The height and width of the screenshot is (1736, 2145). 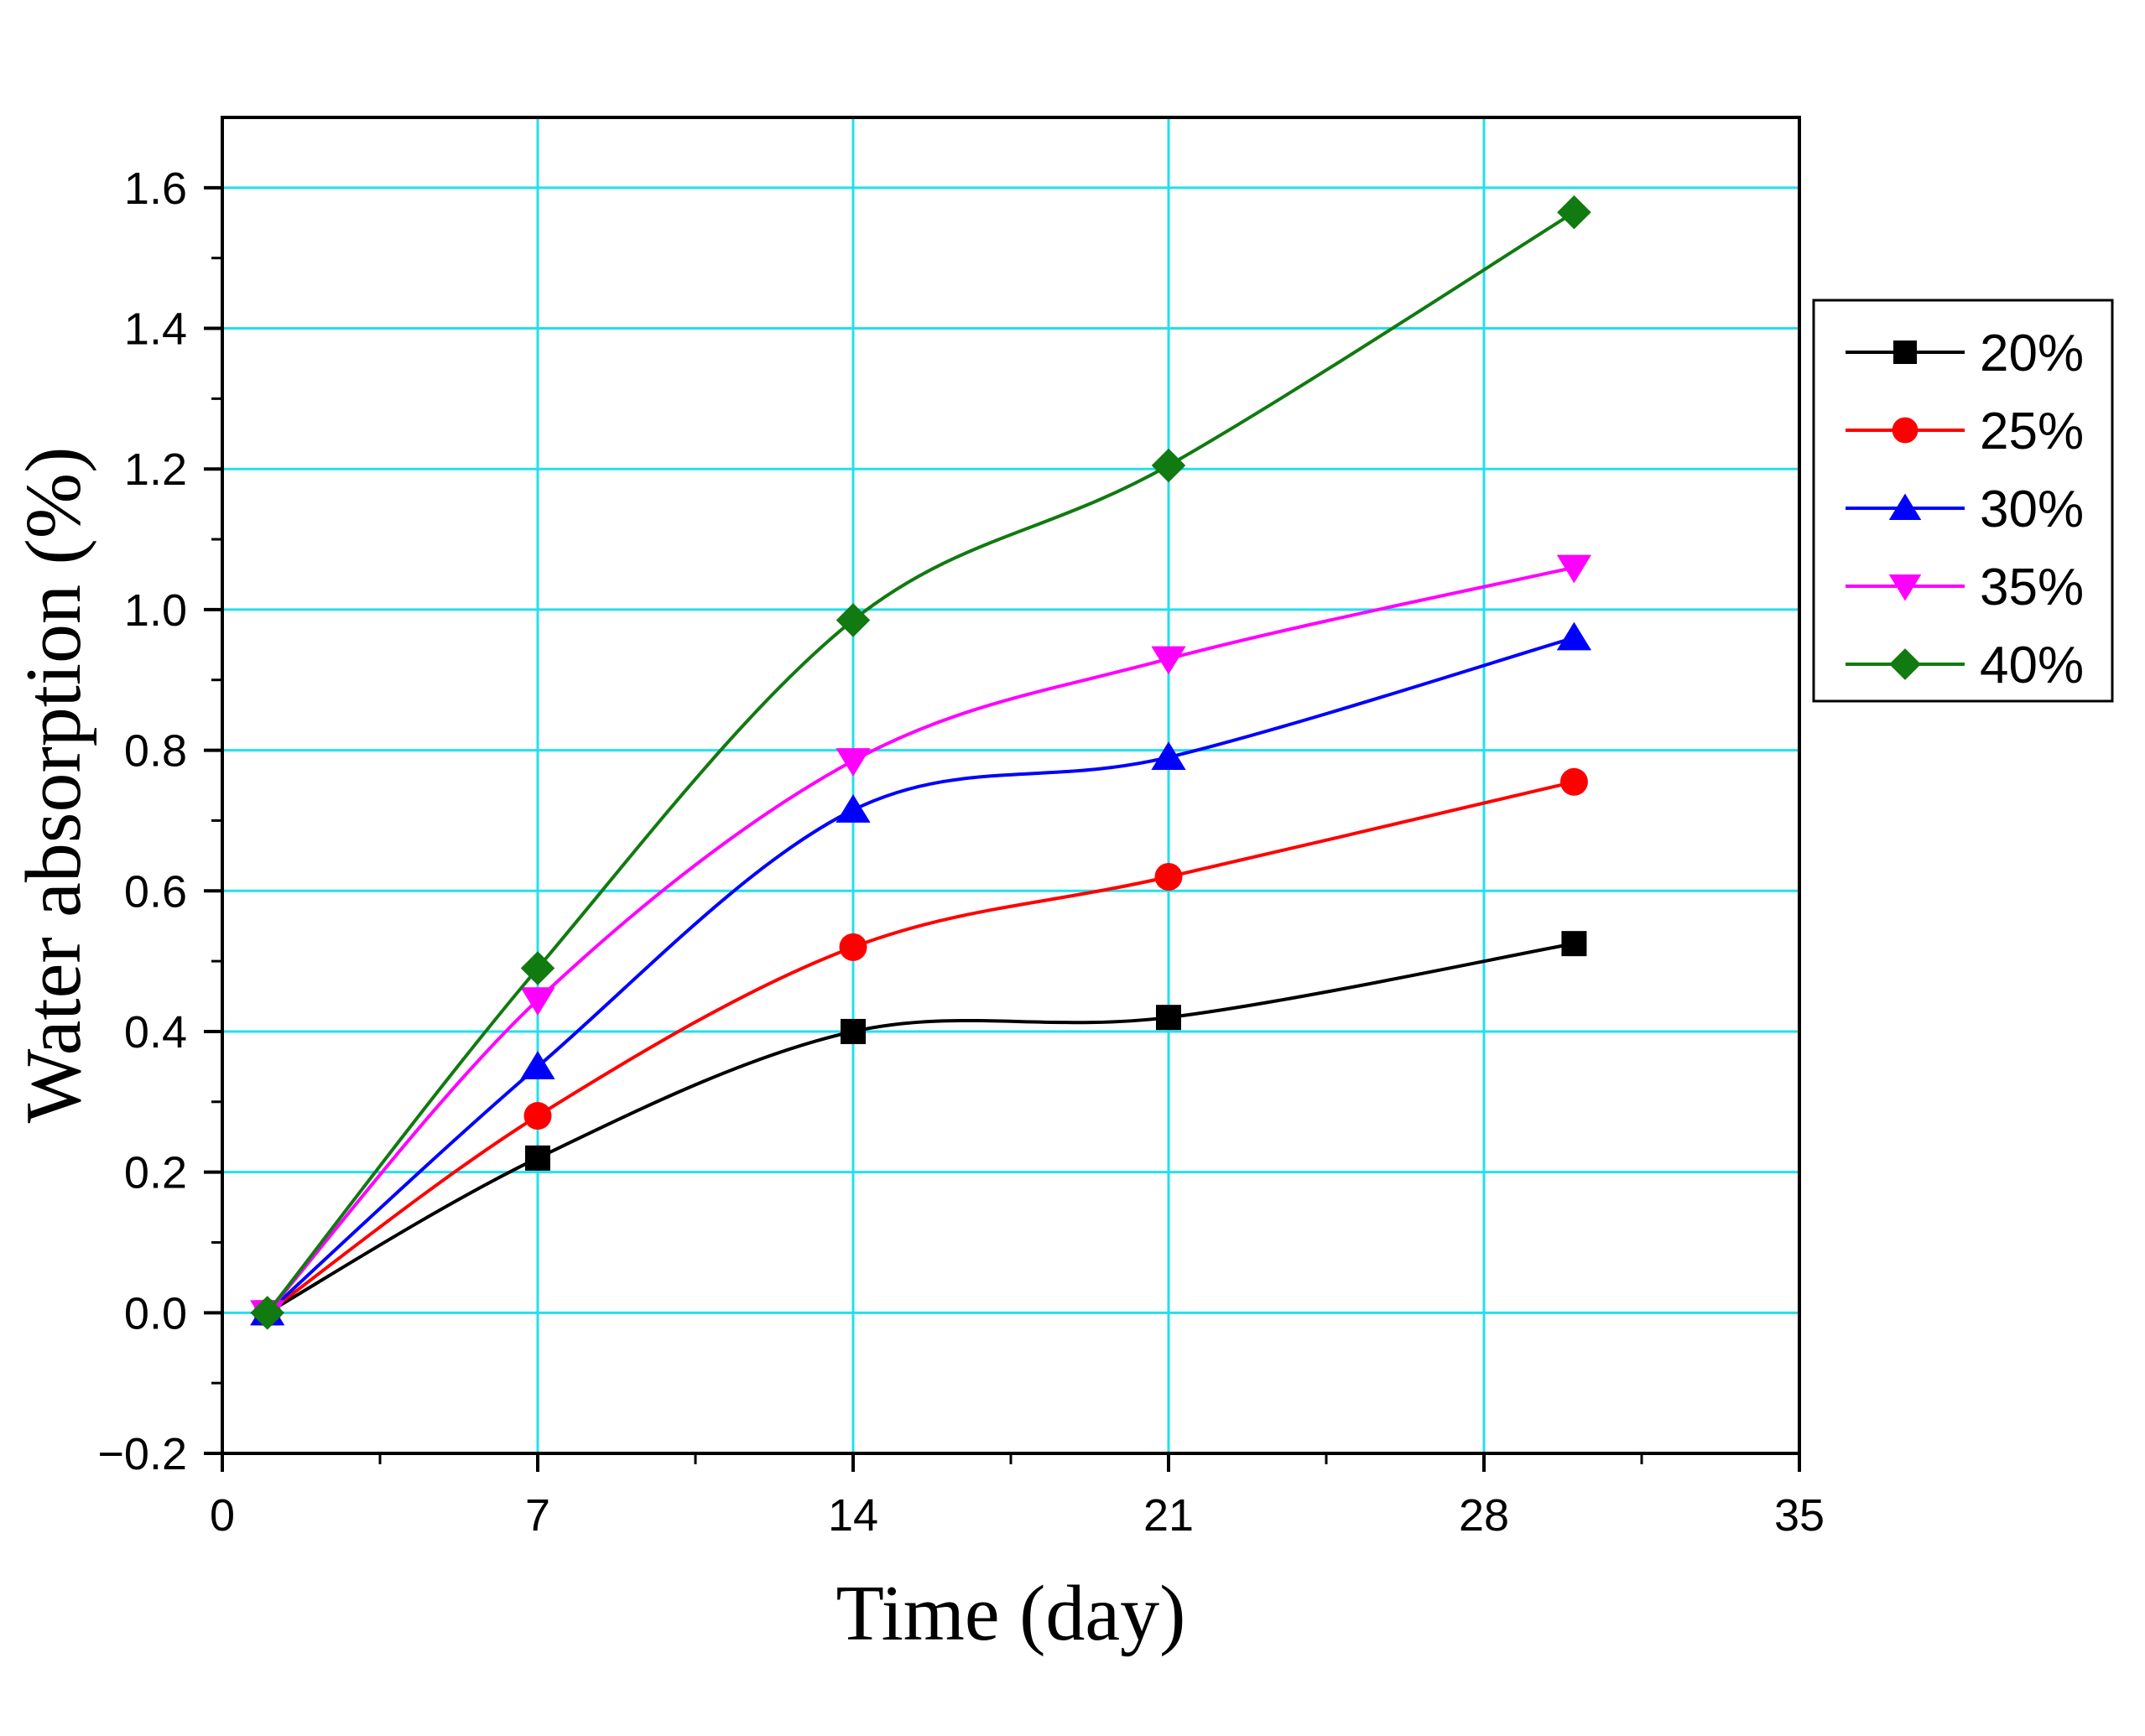 What do you see at coordinates (155, 892) in the screenshot?
I see `y-tick-label: 0.6` at bounding box center [155, 892].